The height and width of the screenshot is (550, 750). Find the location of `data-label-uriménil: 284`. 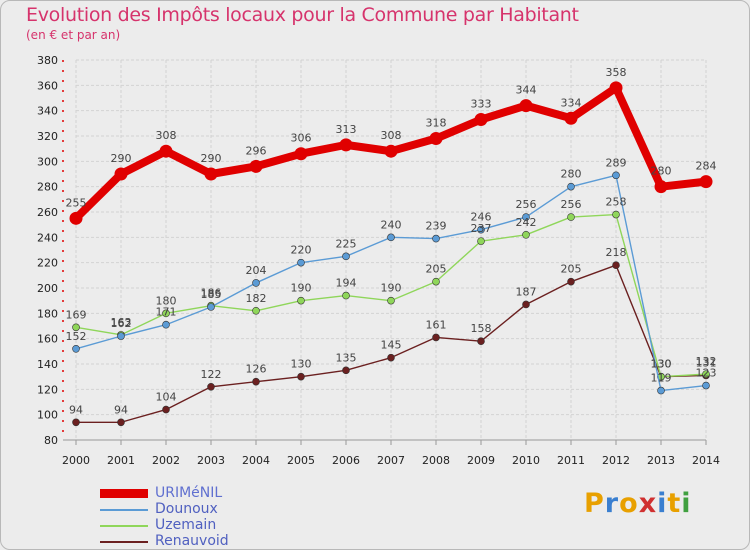

data-label-uriménil: 284 is located at coordinates (706, 166).